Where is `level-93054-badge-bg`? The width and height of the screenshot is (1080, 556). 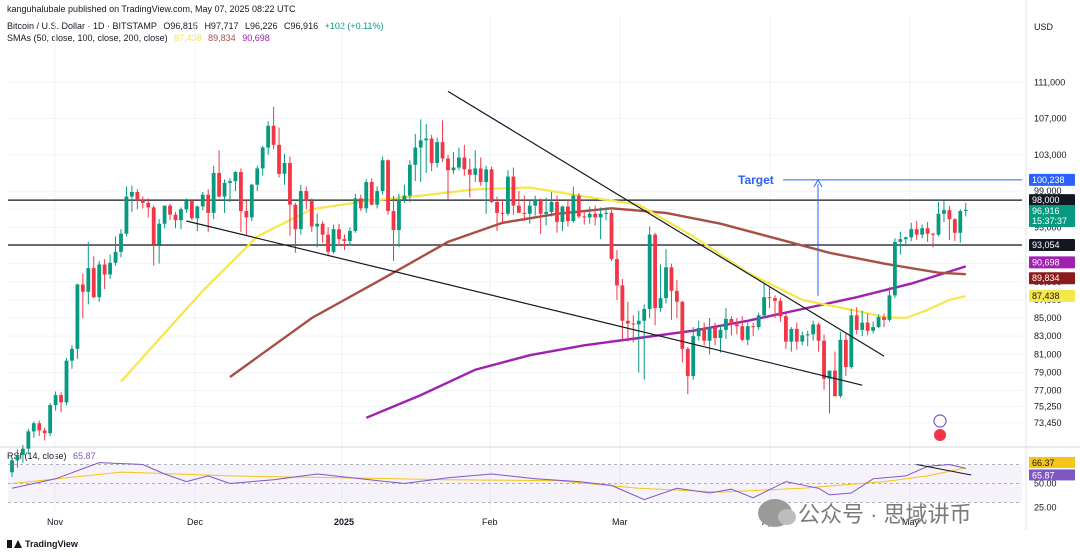
level-93054-badge-bg is located at coordinates (1052, 245).